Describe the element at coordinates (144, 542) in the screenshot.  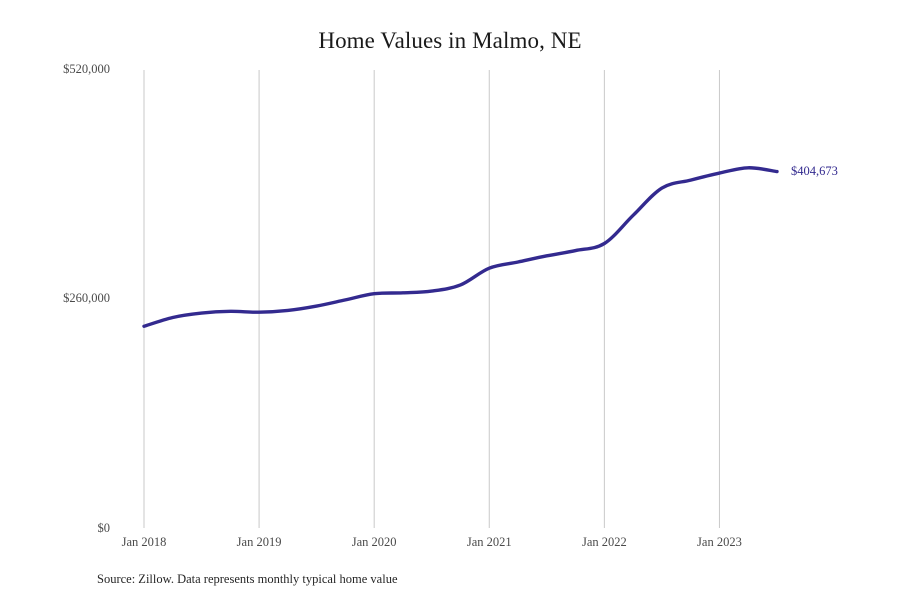
I see `x-axis-tick-label-jan-2018: Jan 2018` at that location.